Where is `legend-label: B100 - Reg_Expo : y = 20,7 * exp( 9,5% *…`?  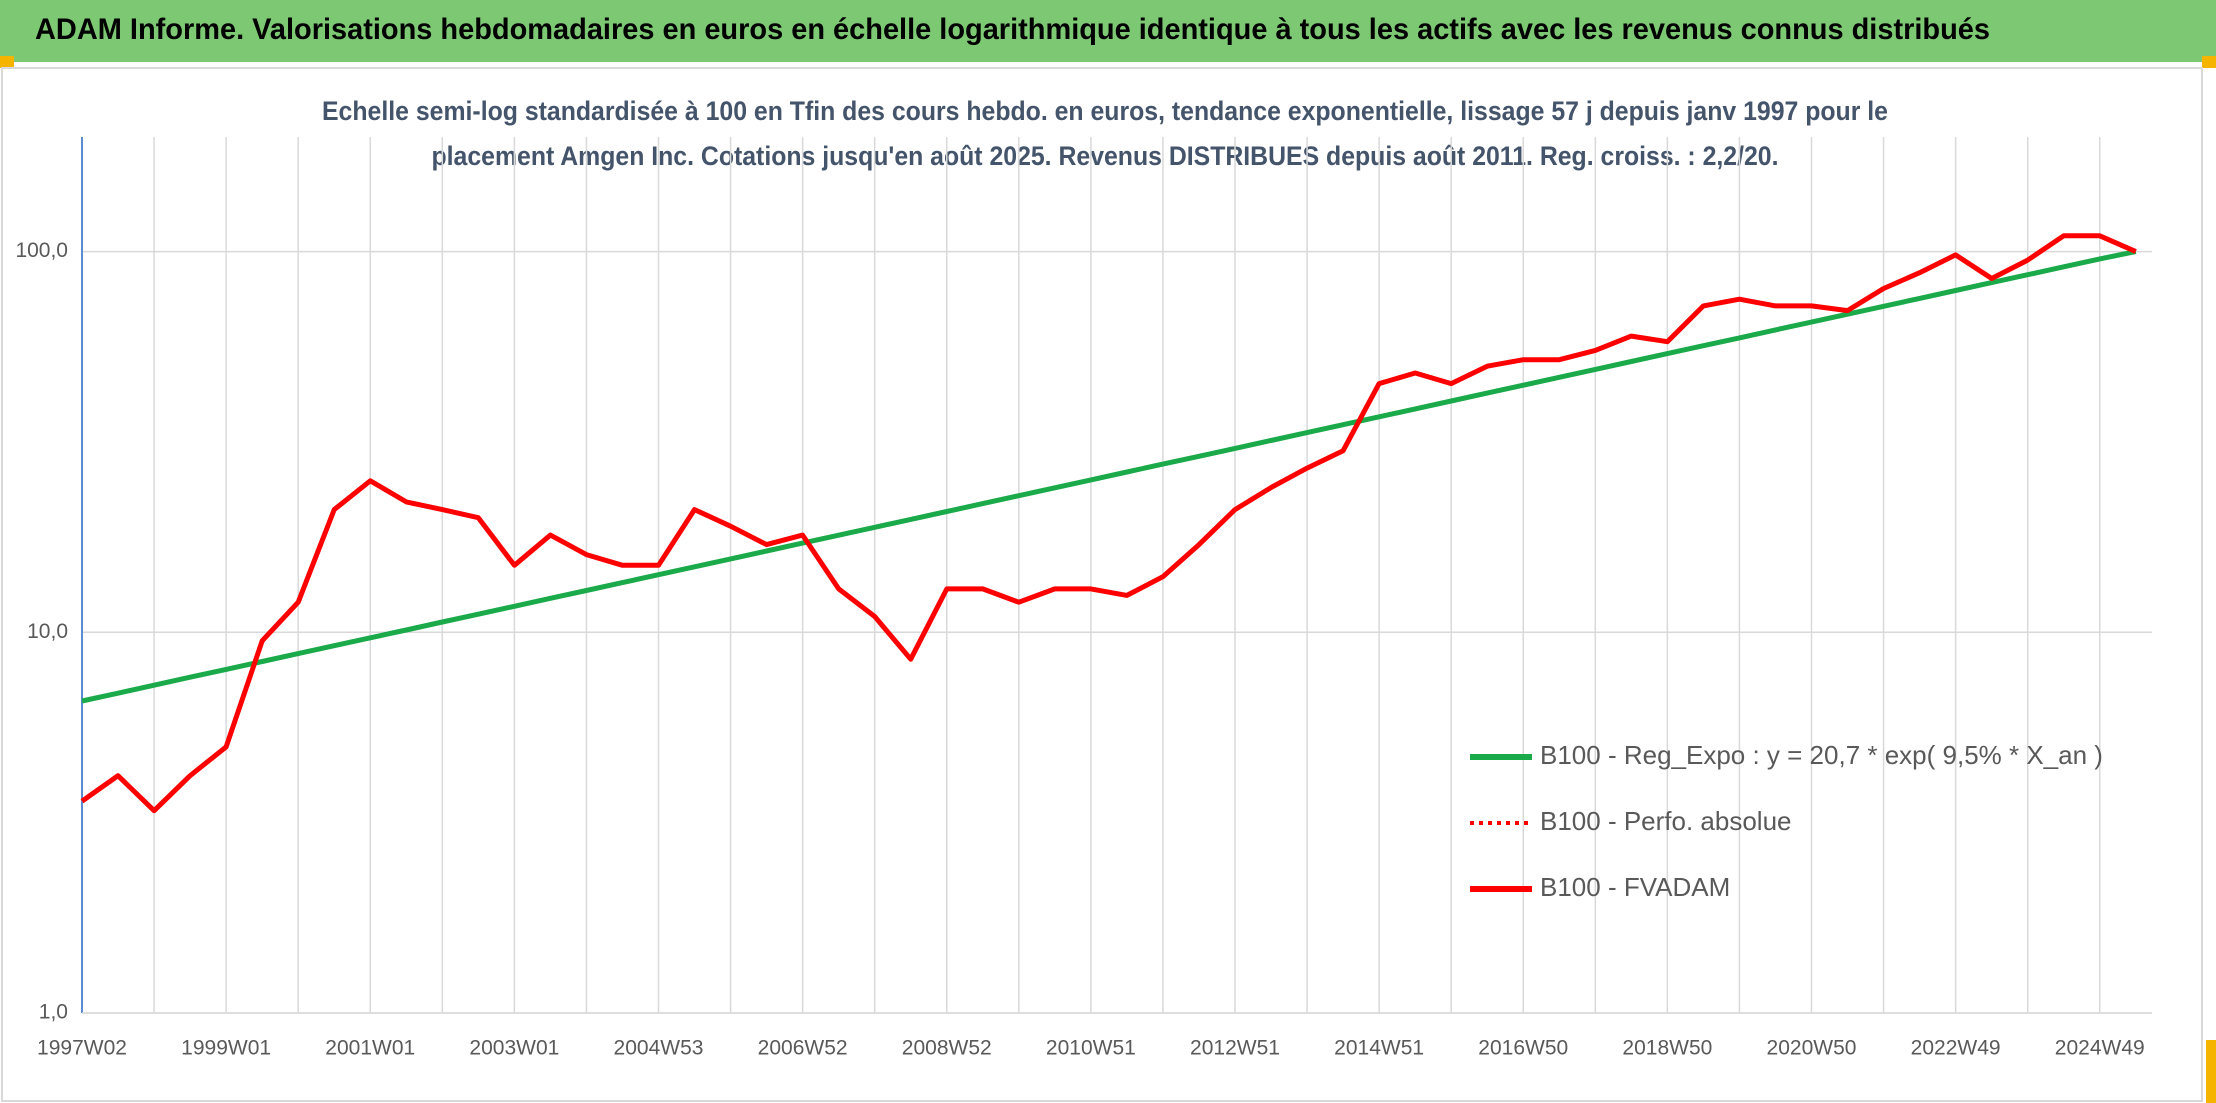
legend-label: B100 - Reg_Expo : y = 20,7 * exp( 9,5% *… is located at coordinates (1821, 755).